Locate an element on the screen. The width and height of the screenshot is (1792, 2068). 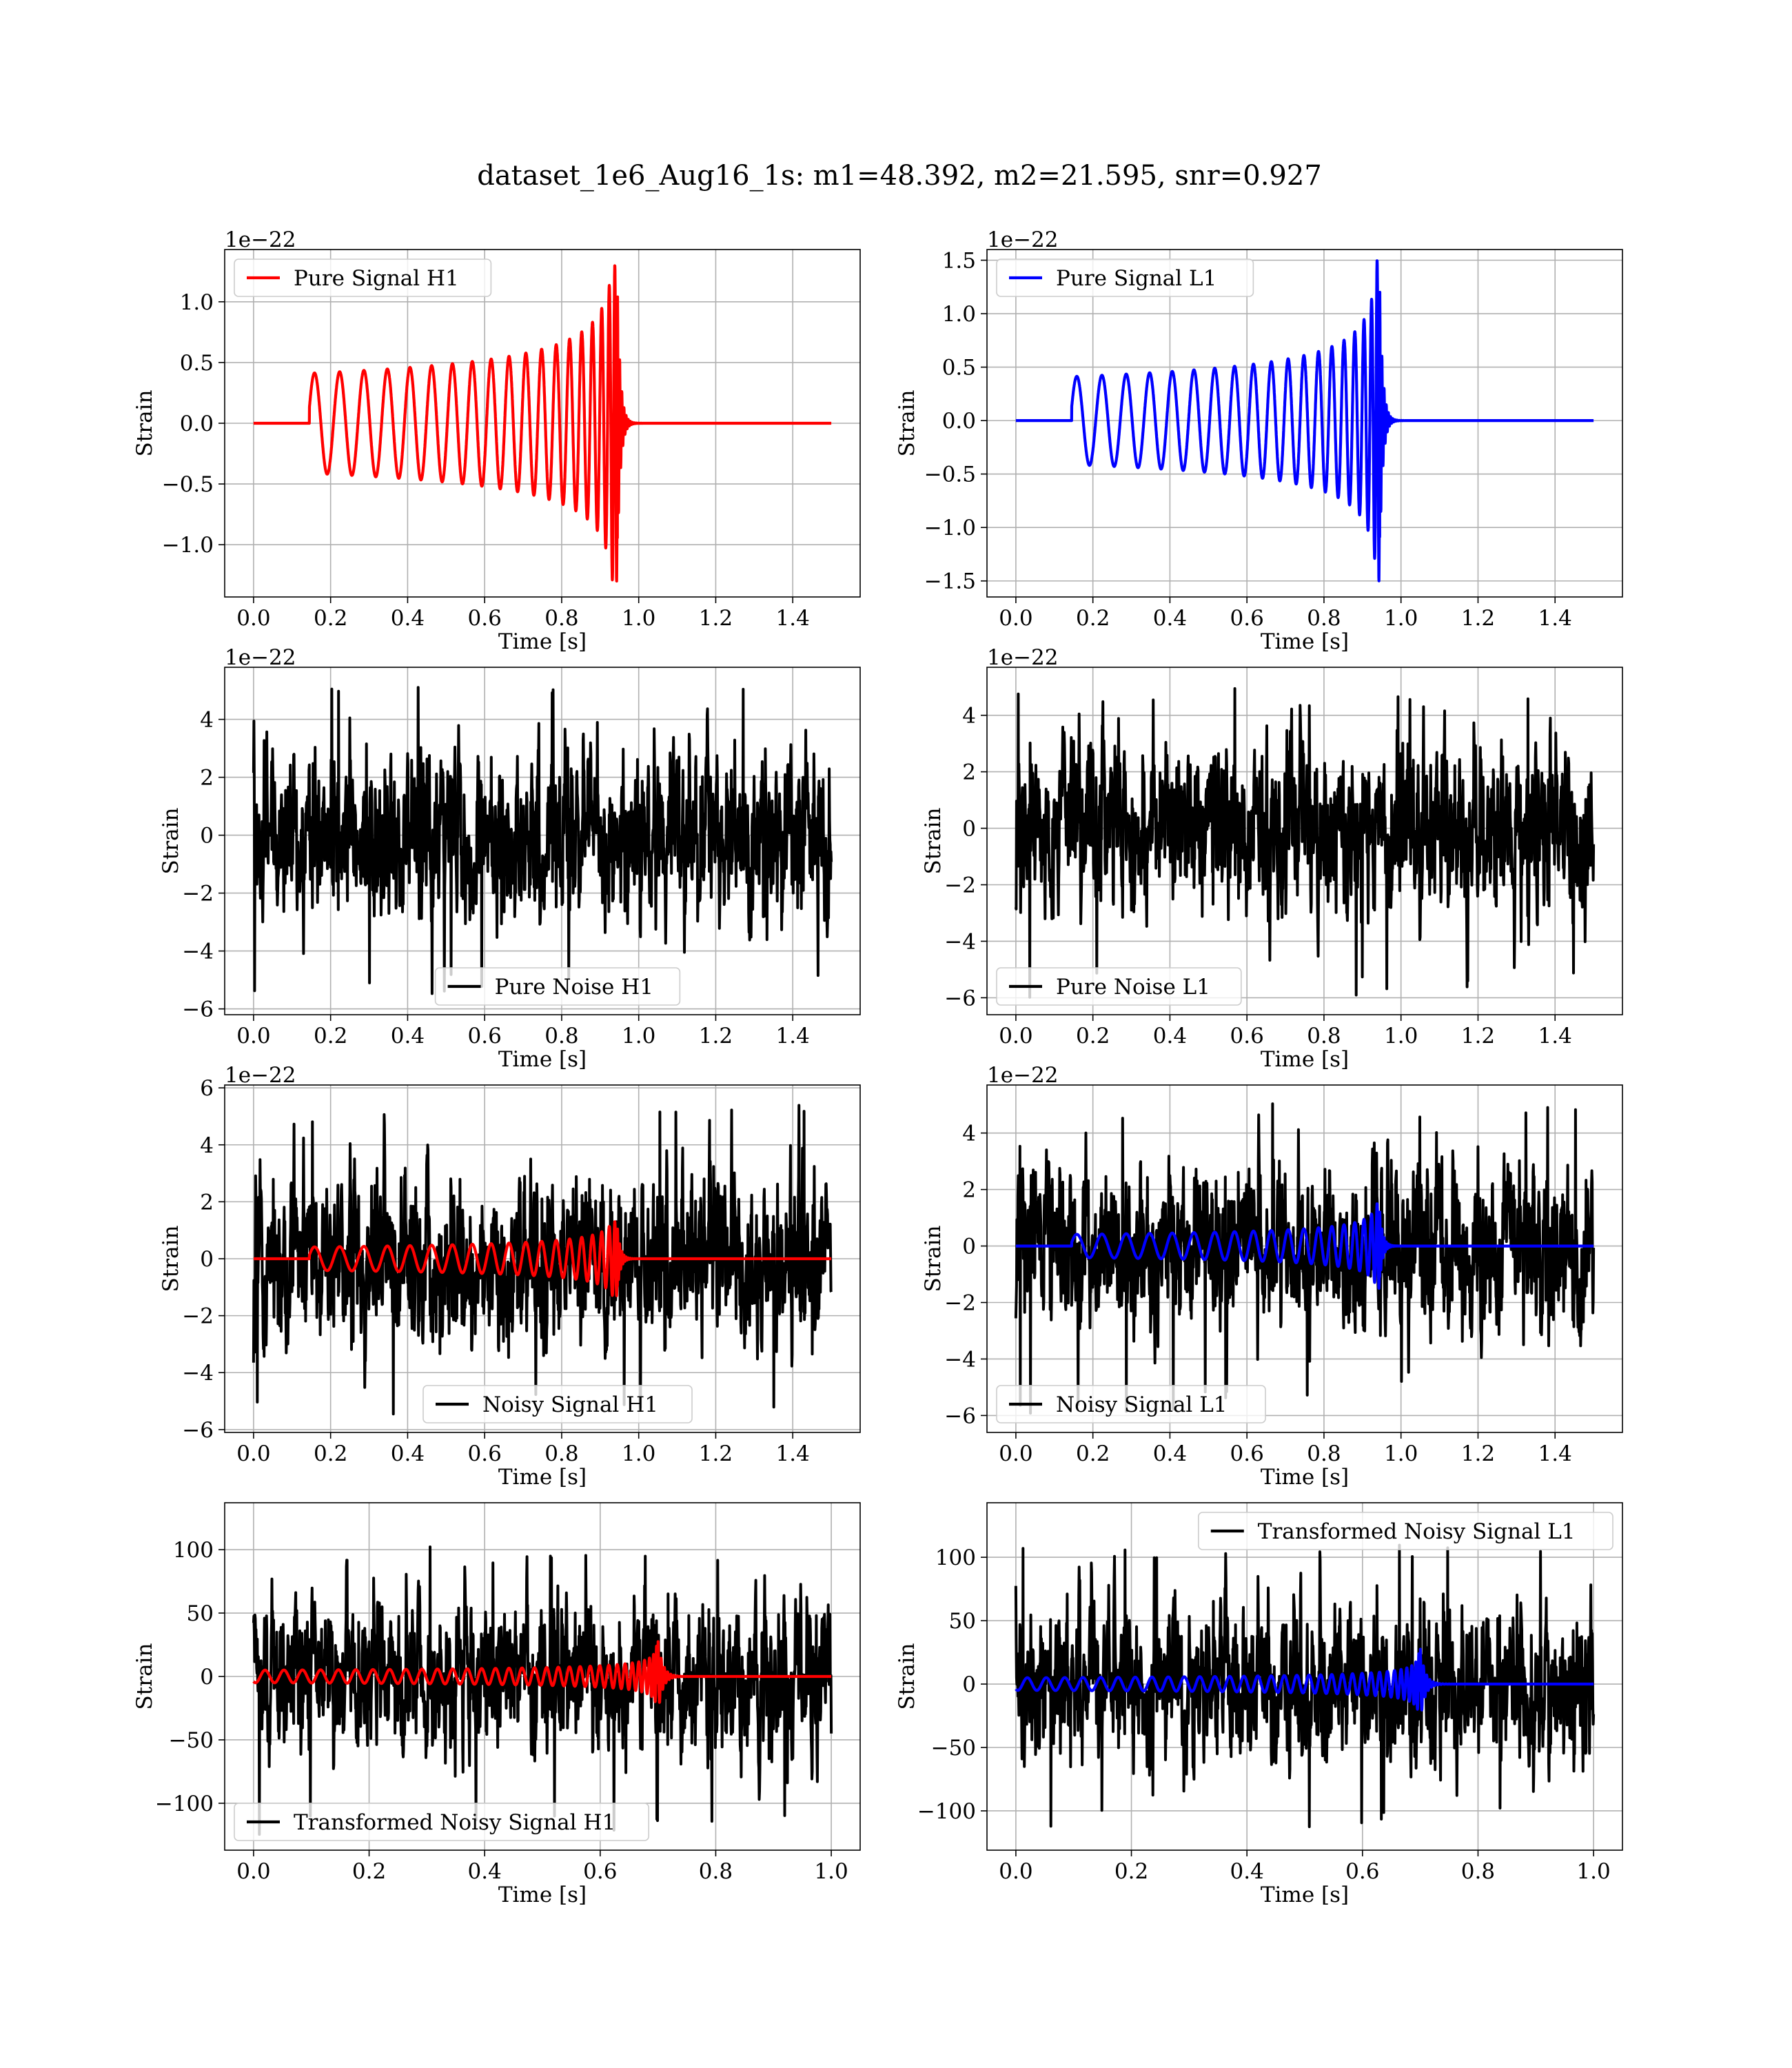
series-line-transformed-noisy-signal-h1 is located at coordinates (542, 1691).